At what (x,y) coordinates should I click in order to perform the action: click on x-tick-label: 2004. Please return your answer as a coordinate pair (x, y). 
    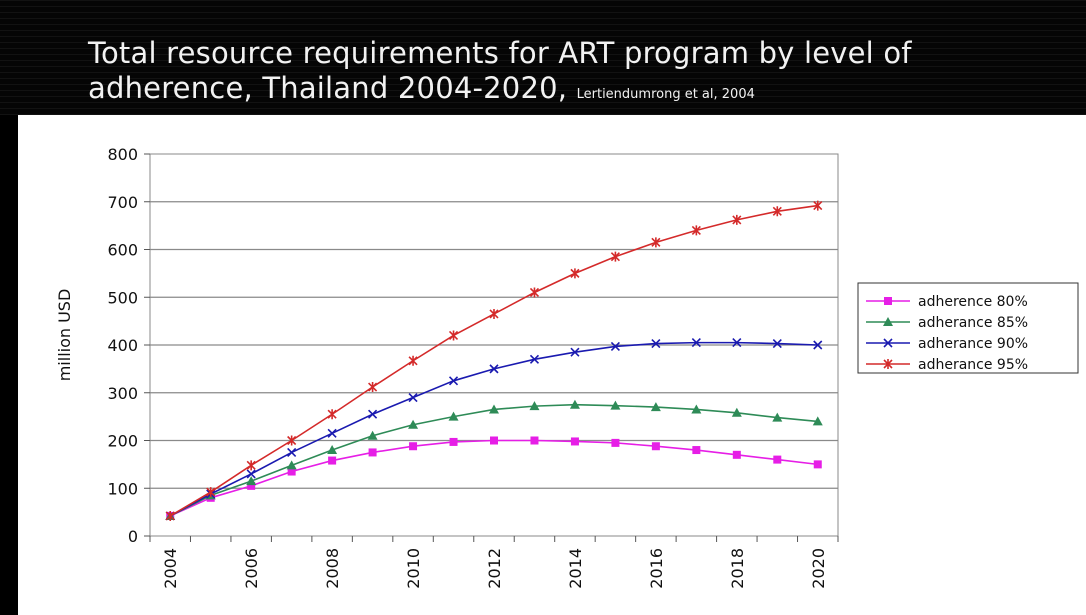
    Looking at the image, I should click on (170, 568).